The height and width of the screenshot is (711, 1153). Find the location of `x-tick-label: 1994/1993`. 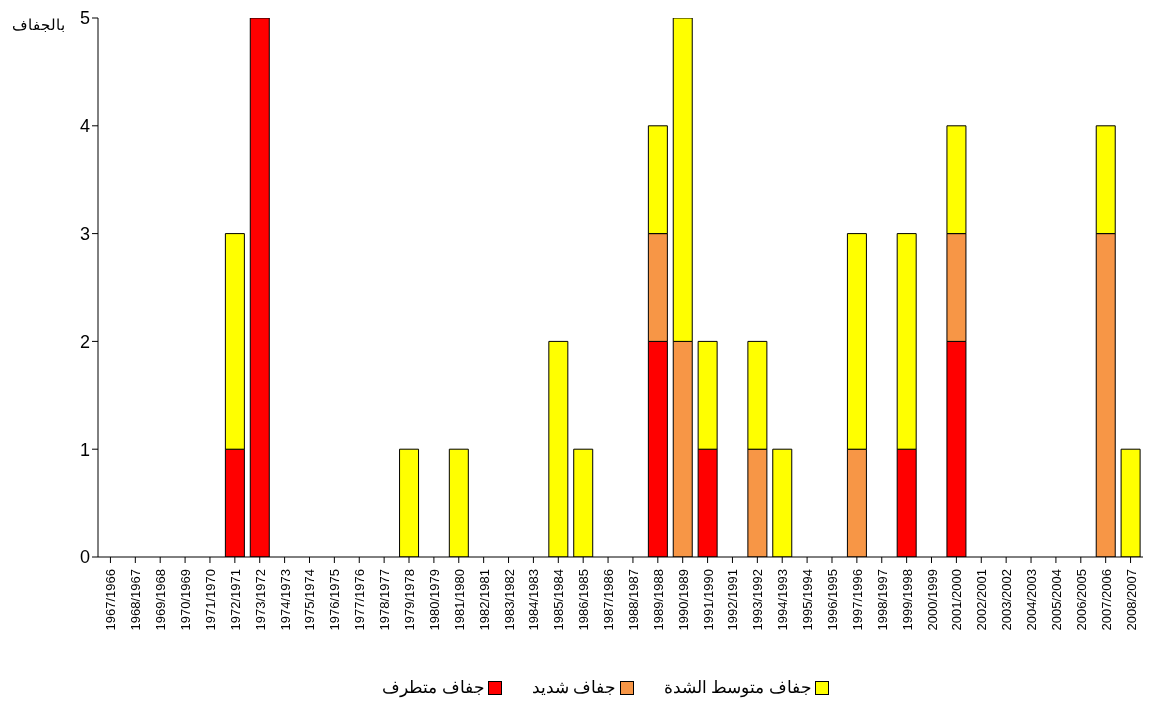

x-tick-label: 1994/1993 is located at coordinates (783, 600).